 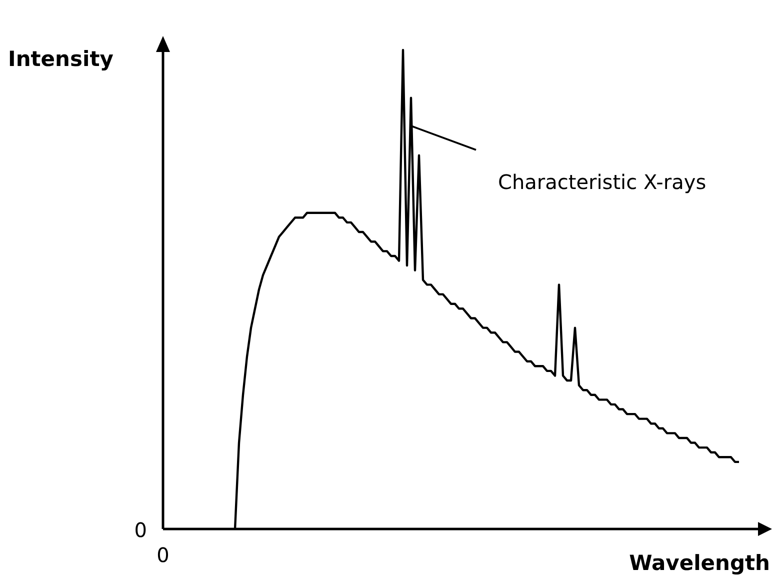 I want to click on x-axis-title: Wavelength, so click(x=699, y=563).